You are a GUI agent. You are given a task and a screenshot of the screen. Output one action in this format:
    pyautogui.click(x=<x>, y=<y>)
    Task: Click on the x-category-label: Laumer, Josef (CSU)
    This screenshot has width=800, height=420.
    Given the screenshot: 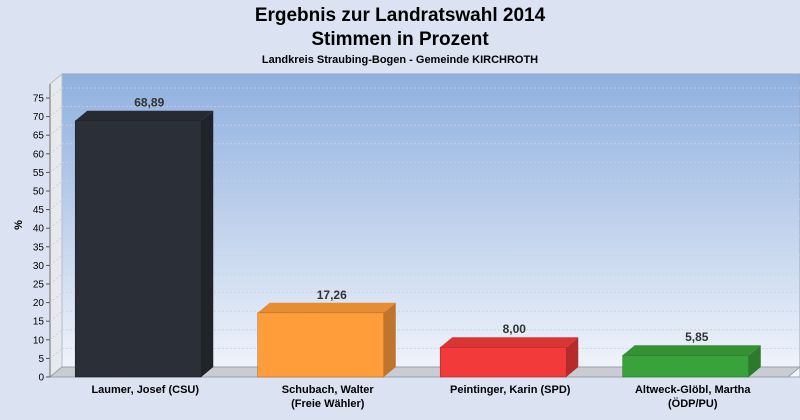 What is the action you would take?
    pyautogui.click(x=145, y=390)
    